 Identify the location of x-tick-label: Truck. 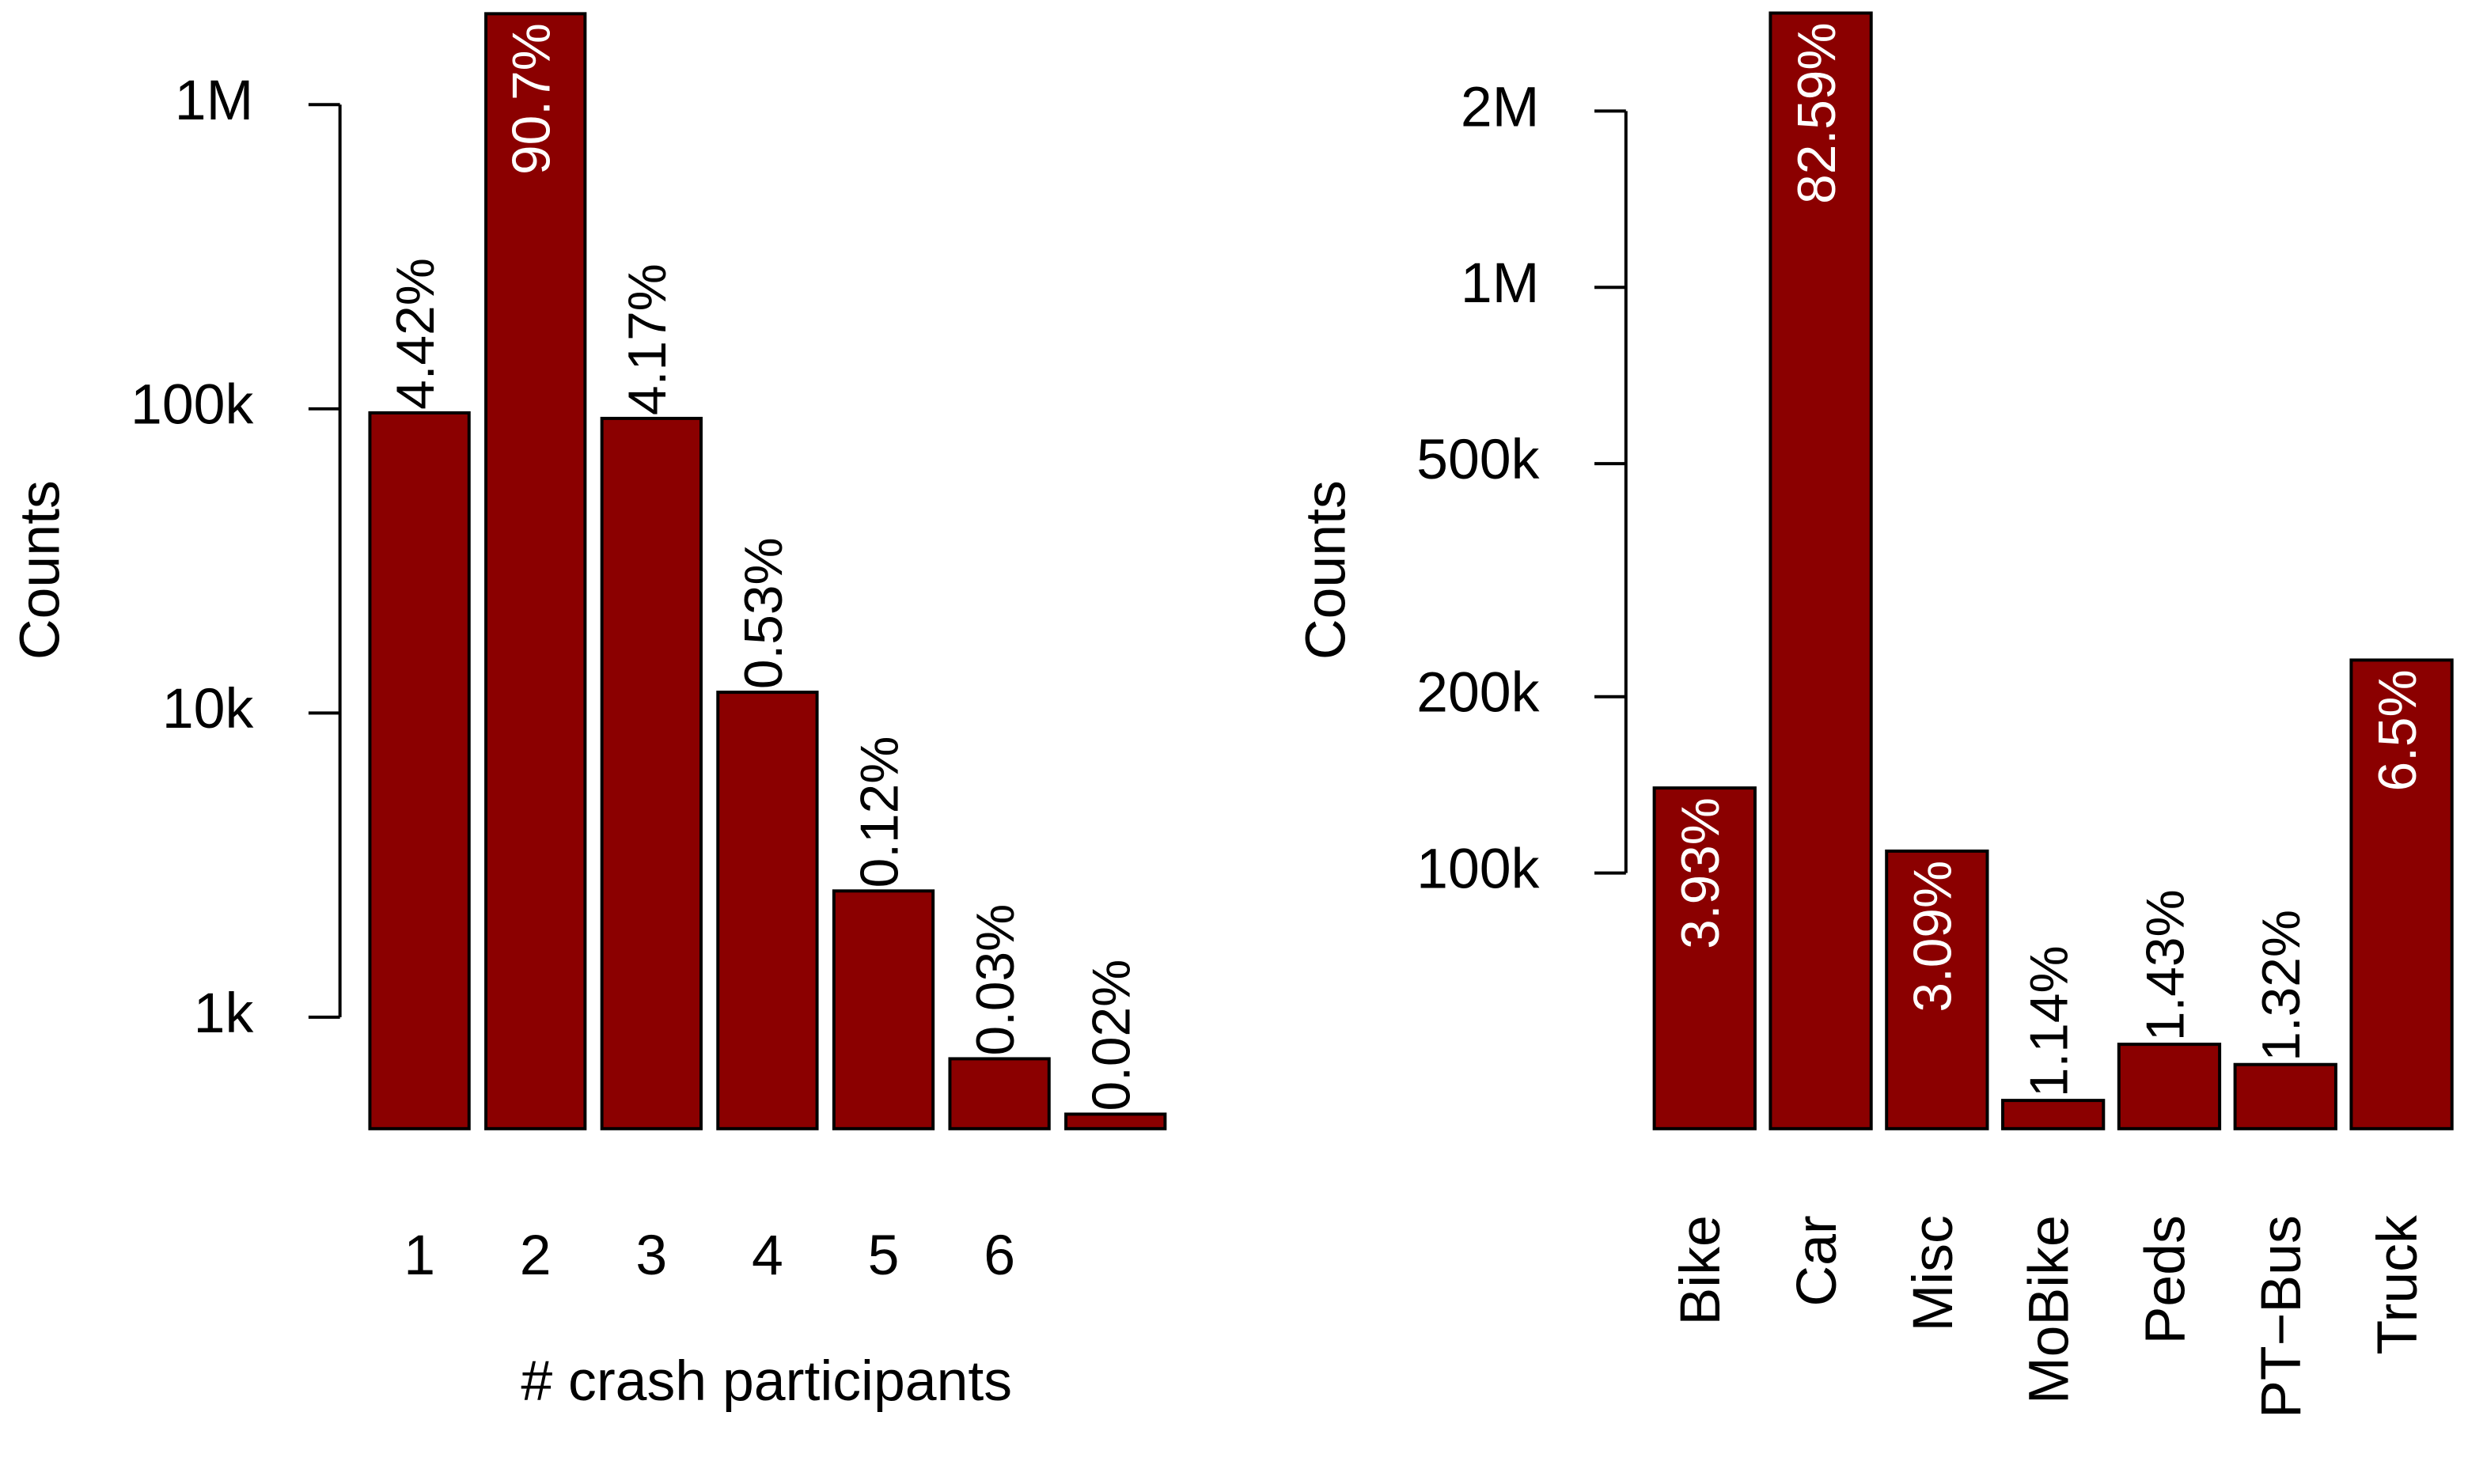
(2397, 1285).